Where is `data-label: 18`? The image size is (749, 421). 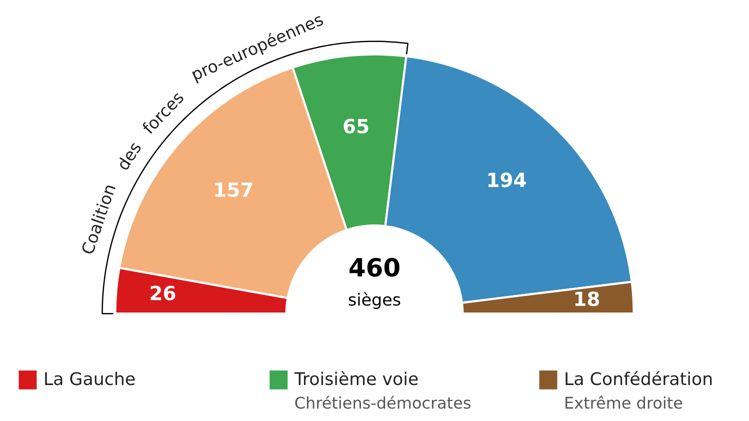
data-label: 18 is located at coordinates (587, 298).